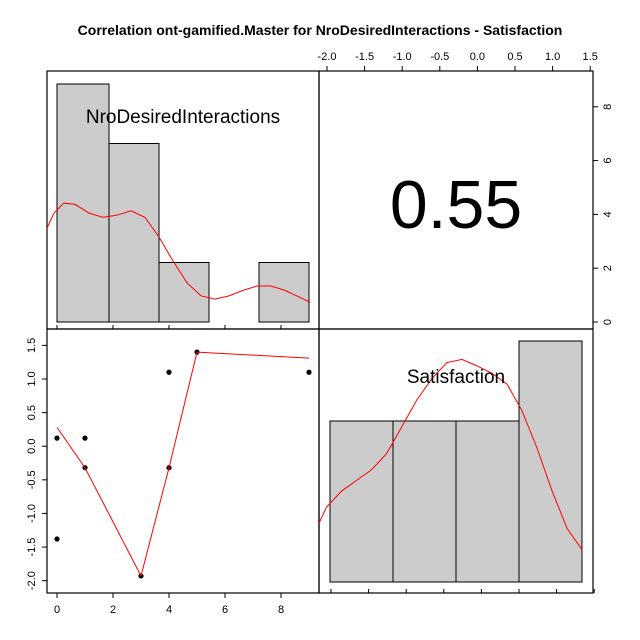 Image resolution: width=640 pixels, height=640 pixels. I want to click on x-tick-label: 8, so click(281, 610).